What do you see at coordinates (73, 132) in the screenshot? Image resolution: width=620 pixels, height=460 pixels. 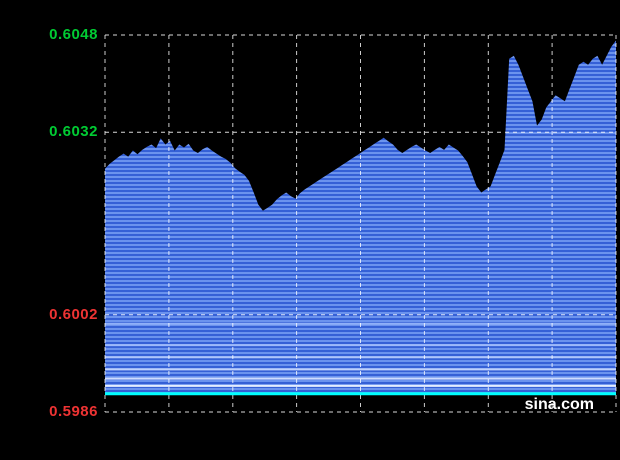 I see `y-axis-label: 0.6032` at bounding box center [73, 132].